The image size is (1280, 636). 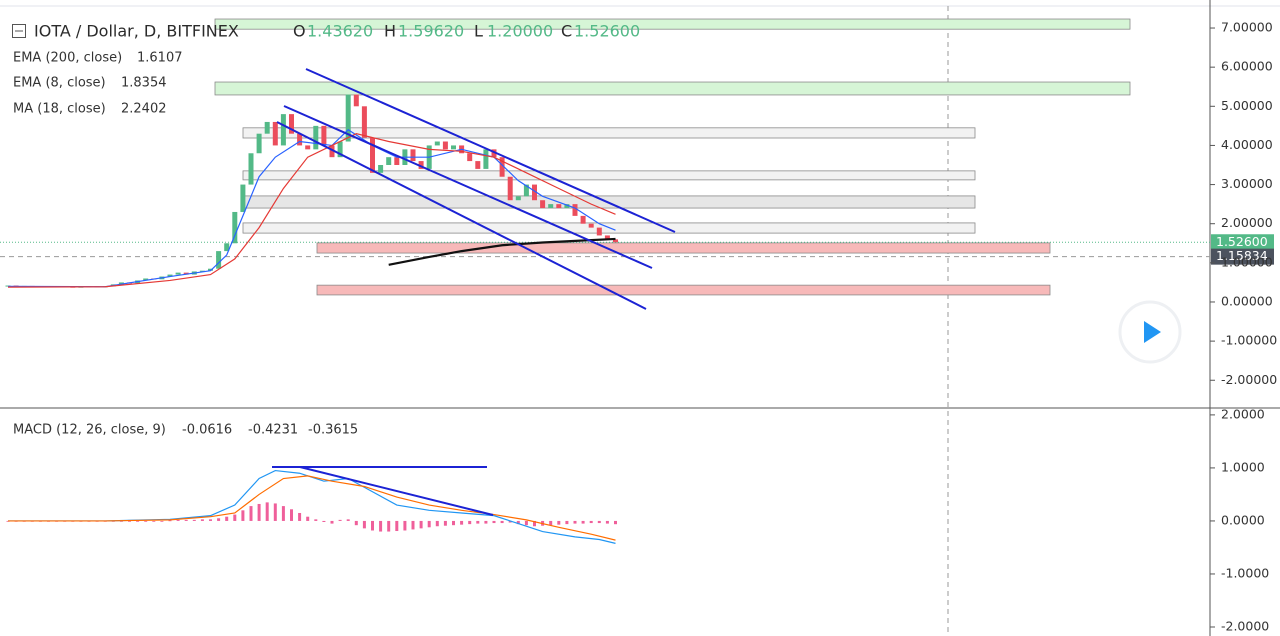 What do you see at coordinates (1249, 340) in the screenshot?
I see `y-tick-label: -1.00000` at bounding box center [1249, 340].